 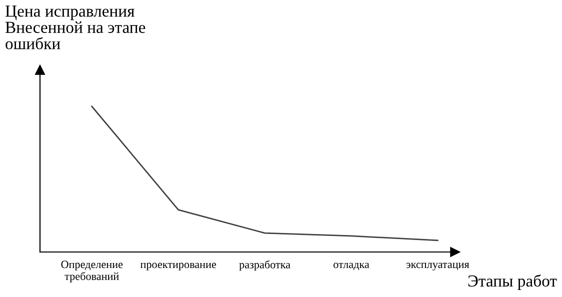 What do you see at coordinates (75, 28) in the screenshot?
I see `y-axis-title: Цена исправления Внесенной на этапе ошибки` at bounding box center [75, 28].